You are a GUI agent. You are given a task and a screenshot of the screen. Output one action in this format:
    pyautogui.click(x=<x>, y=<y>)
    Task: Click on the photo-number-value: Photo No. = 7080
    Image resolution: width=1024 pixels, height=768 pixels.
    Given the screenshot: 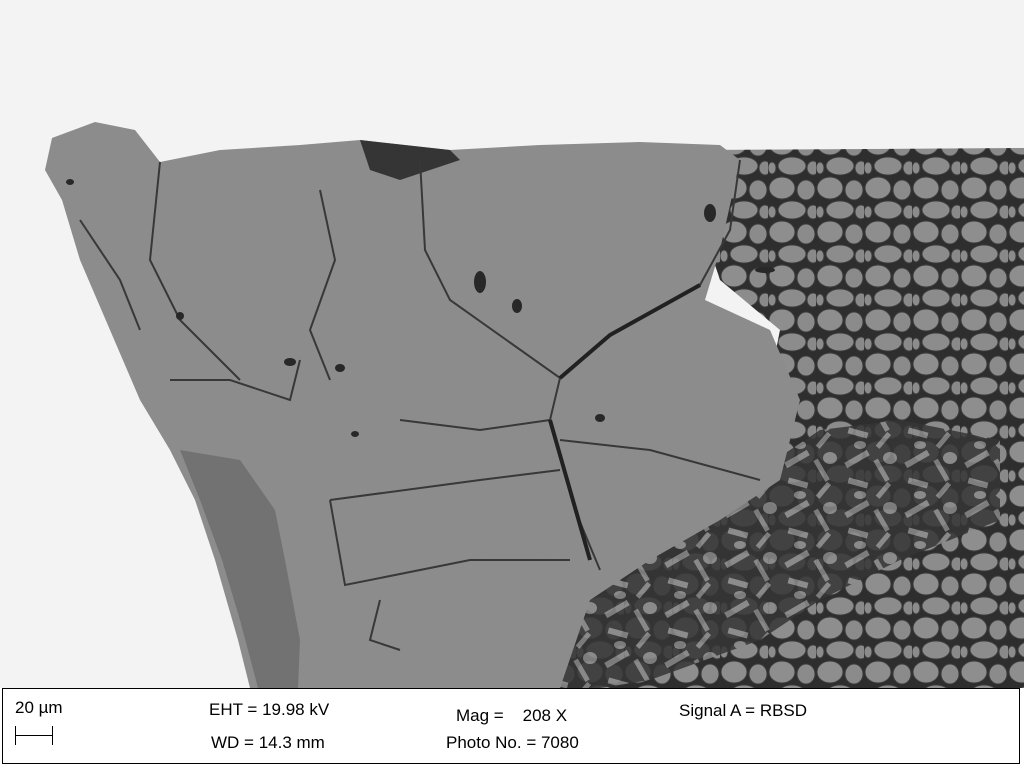 What is the action you would take?
    pyautogui.click(x=512, y=742)
    